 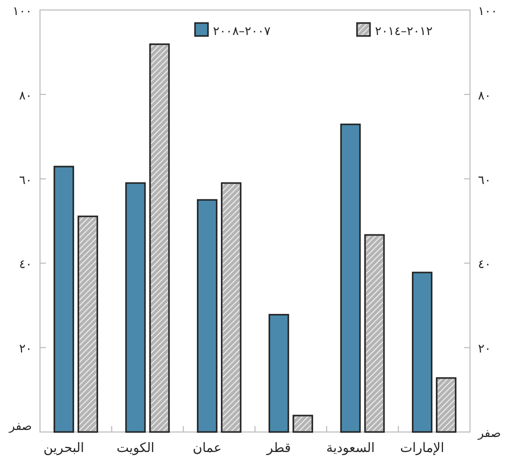 What do you see at coordinates (350, 448) in the screenshot?
I see `x-tick-label: السعودية` at bounding box center [350, 448].